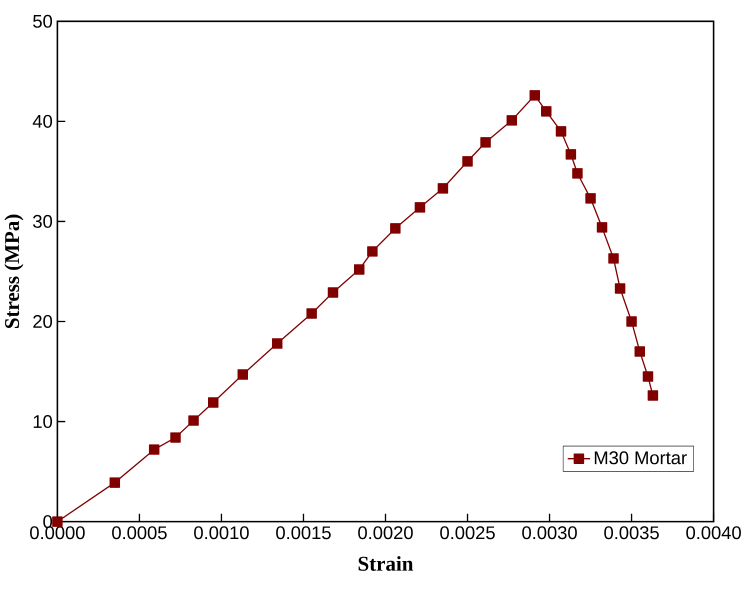 The image size is (746, 595). Describe the element at coordinates (303, 533) in the screenshot. I see `x-tick-label: 0.0015` at that location.